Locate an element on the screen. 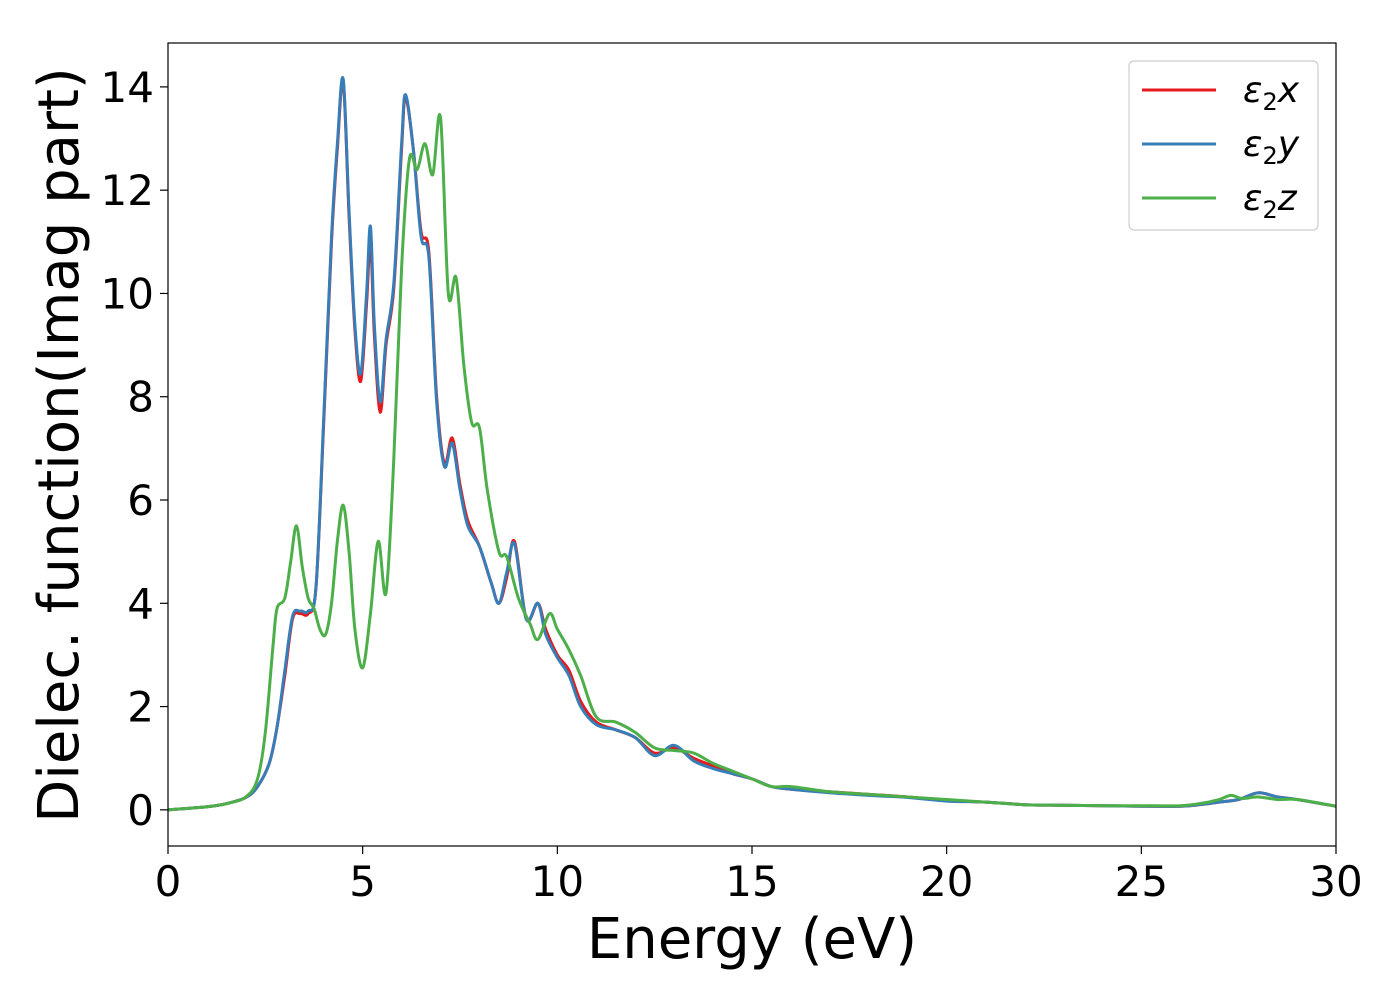  legend-items: ε2x ε2y ε2z is located at coordinates (1221, 147).